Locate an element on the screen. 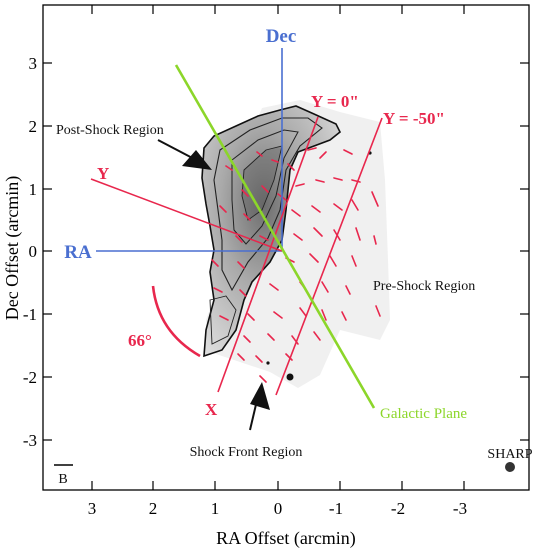 This screenshot has width=540, height=554. y-tick-label: -3 is located at coordinates (30, 440).